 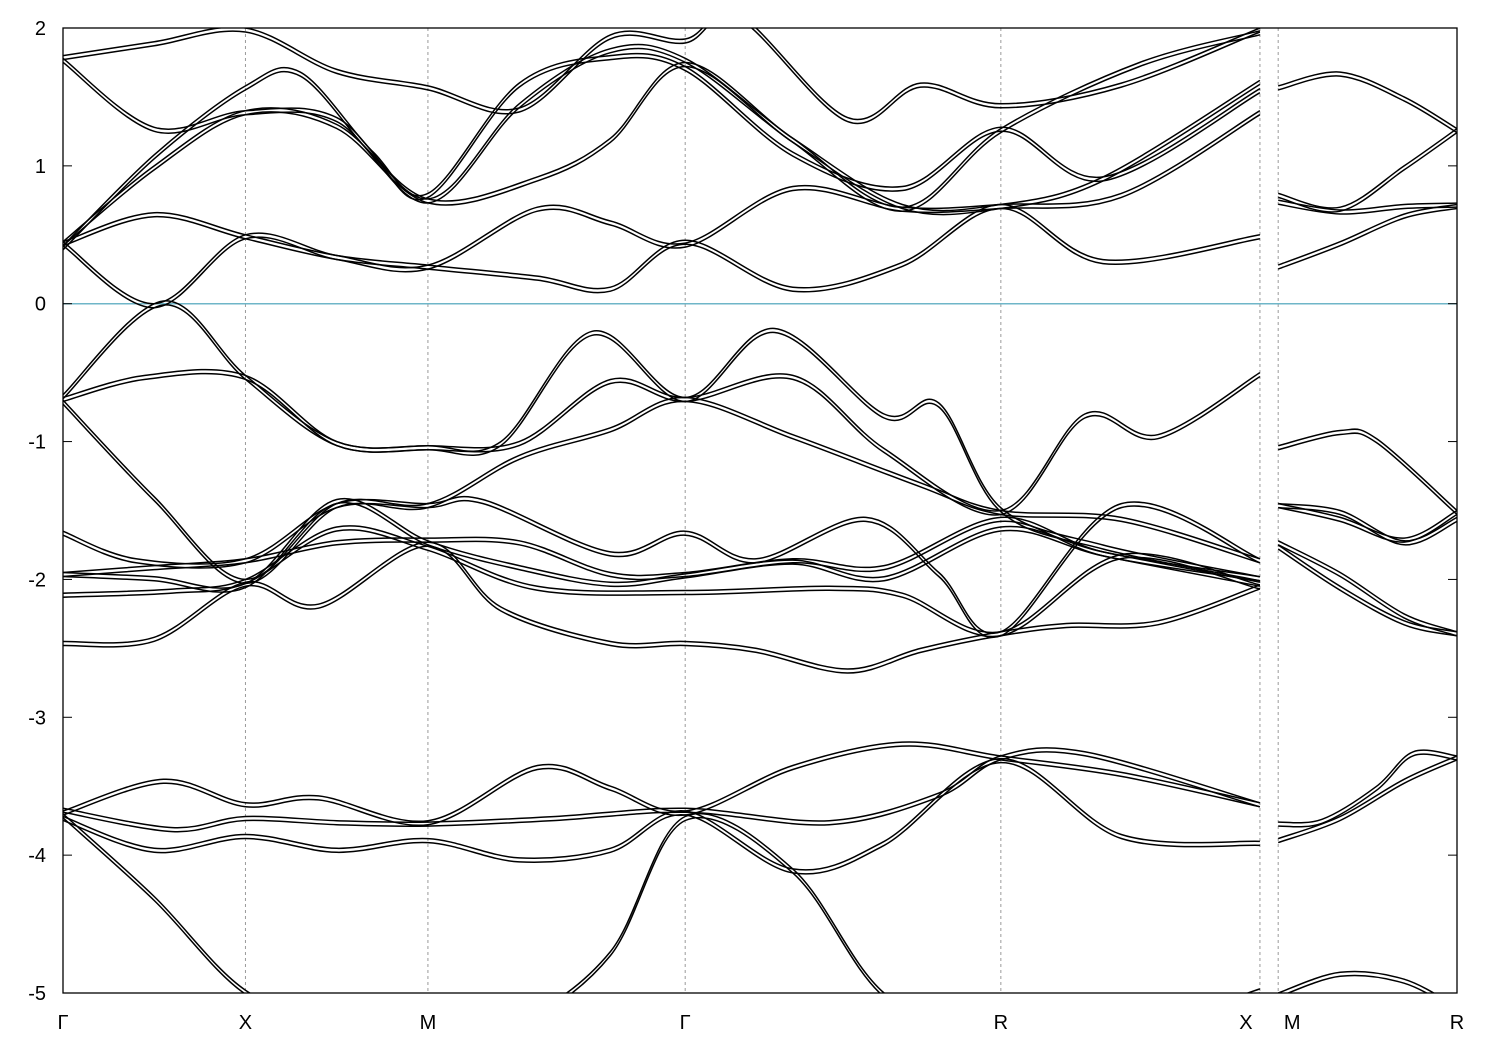 What do you see at coordinates (428, 1023) in the screenshot?
I see `kpoint-label-2: M` at bounding box center [428, 1023].